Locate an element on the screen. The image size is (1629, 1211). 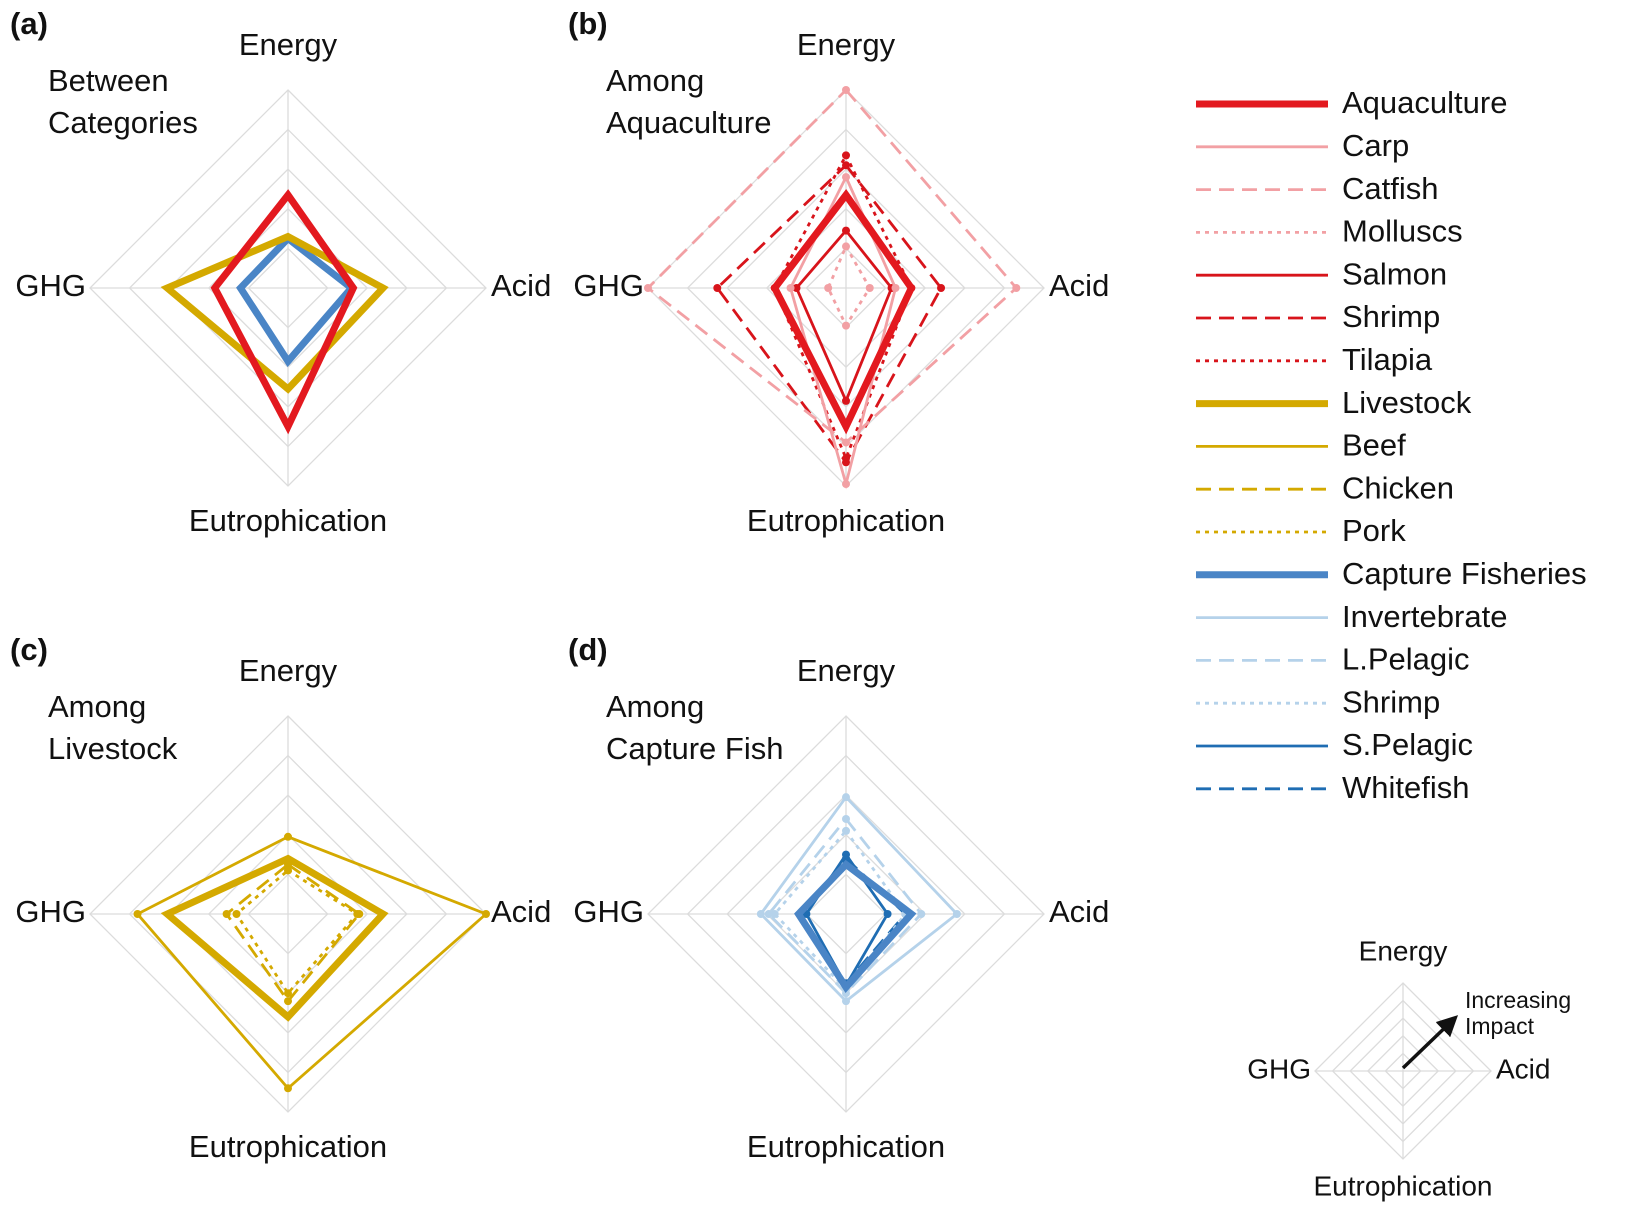
annotation: Impact is located at coordinates (1500, 1026).